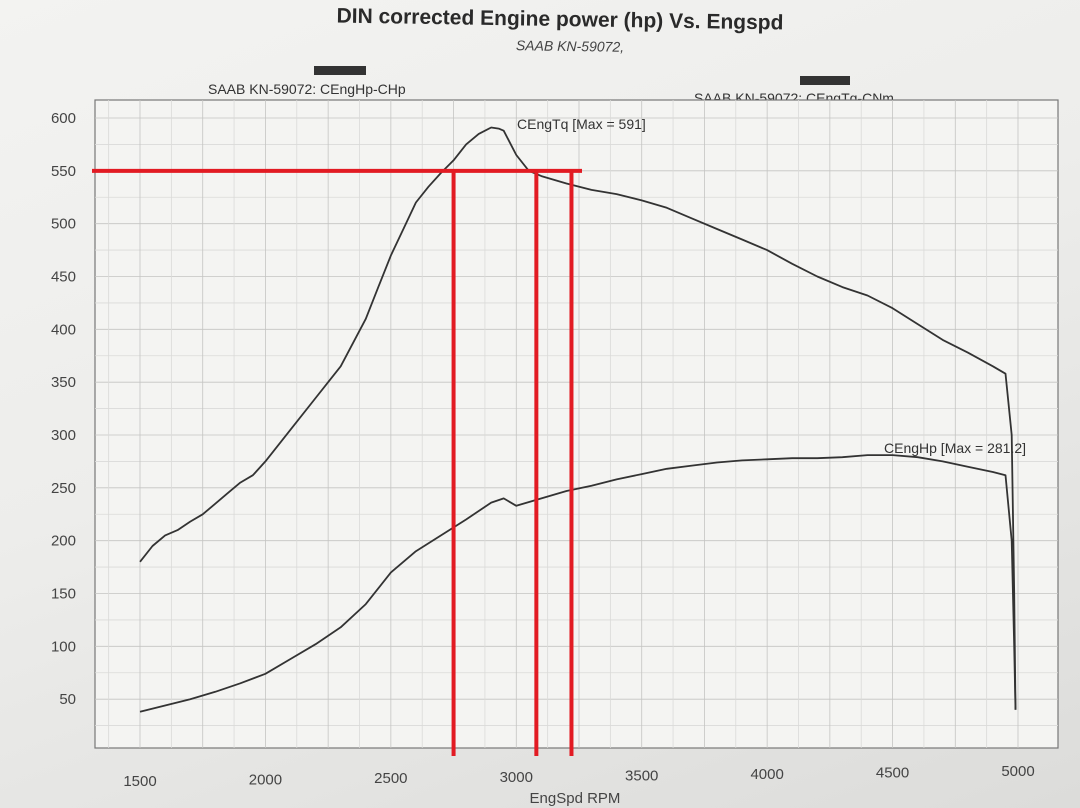  What do you see at coordinates (63, 224) in the screenshot?
I see `y-tick-label-500: 500` at bounding box center [63, 224].